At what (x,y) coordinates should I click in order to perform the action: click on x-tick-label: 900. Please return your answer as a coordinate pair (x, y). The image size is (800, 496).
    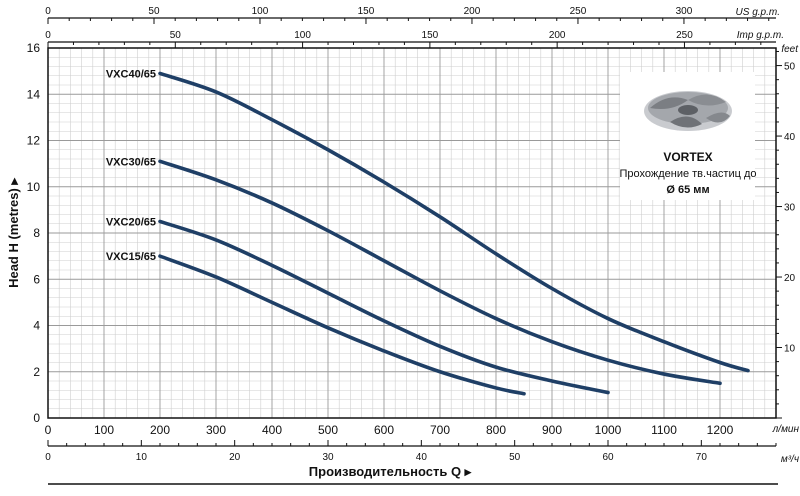
    Looking at the image, I should click on (552, 430).